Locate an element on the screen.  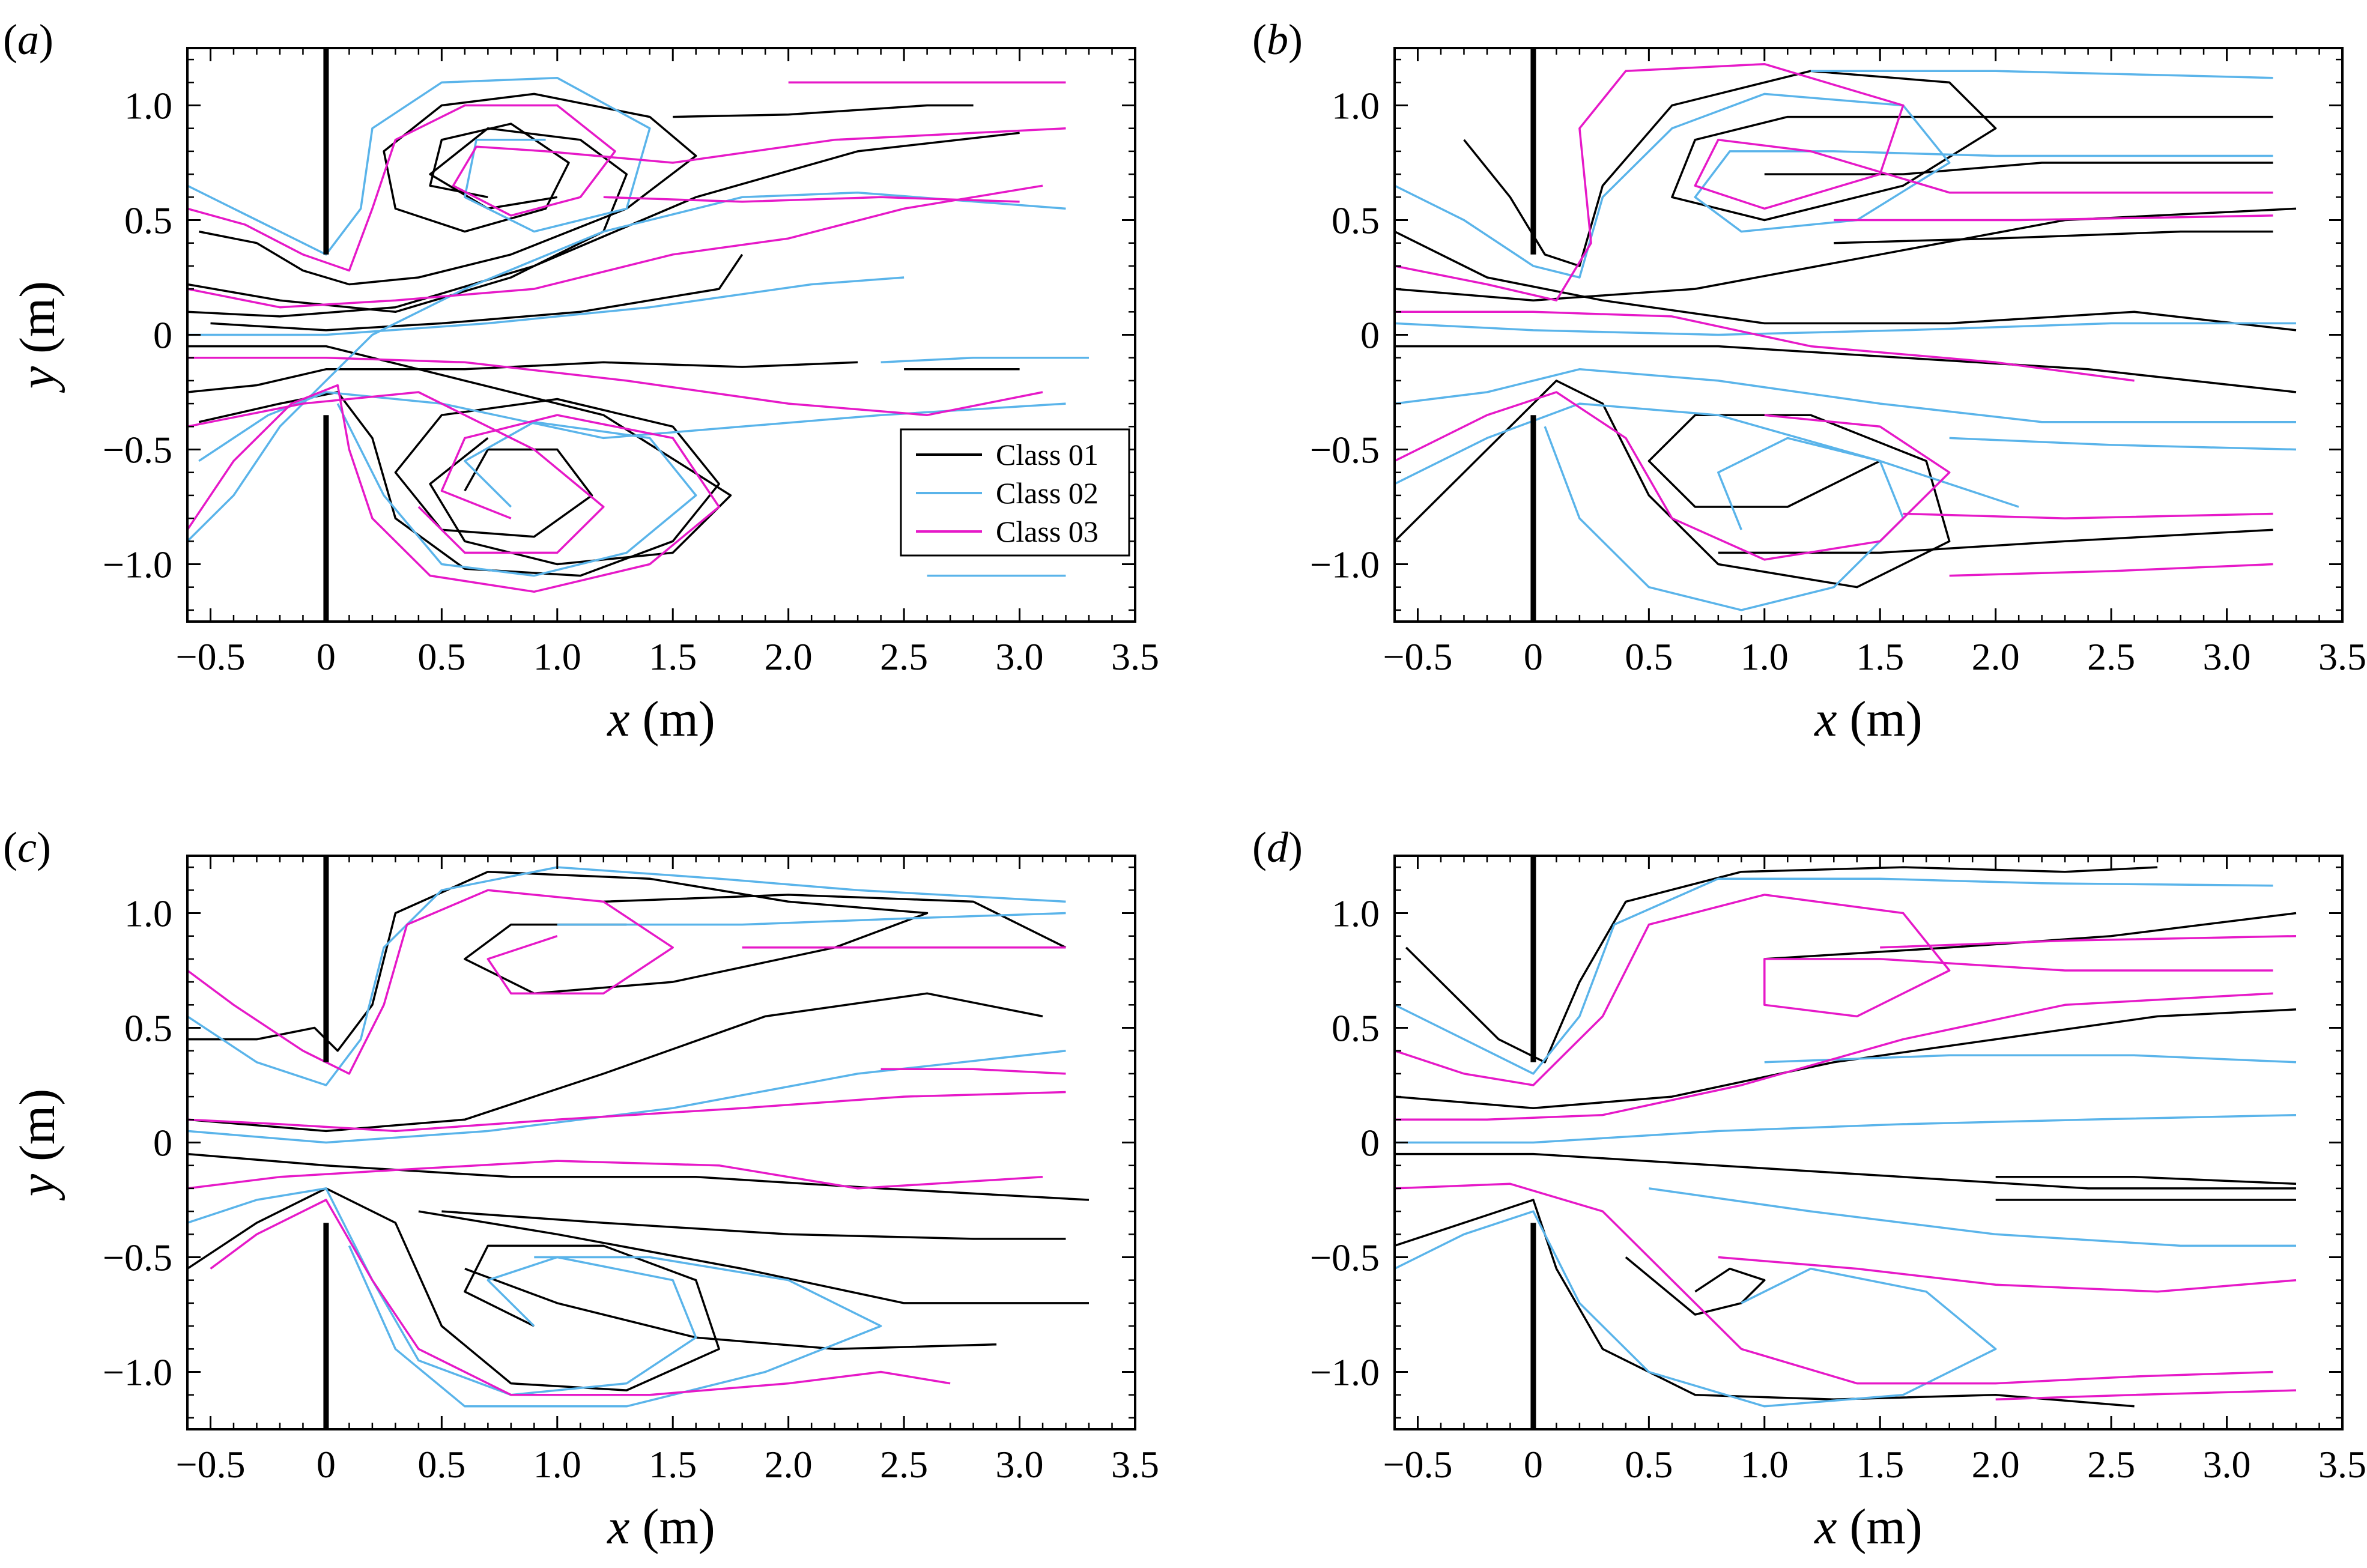
y-axis-title: y (m) is located at coordinates (37, 1145).